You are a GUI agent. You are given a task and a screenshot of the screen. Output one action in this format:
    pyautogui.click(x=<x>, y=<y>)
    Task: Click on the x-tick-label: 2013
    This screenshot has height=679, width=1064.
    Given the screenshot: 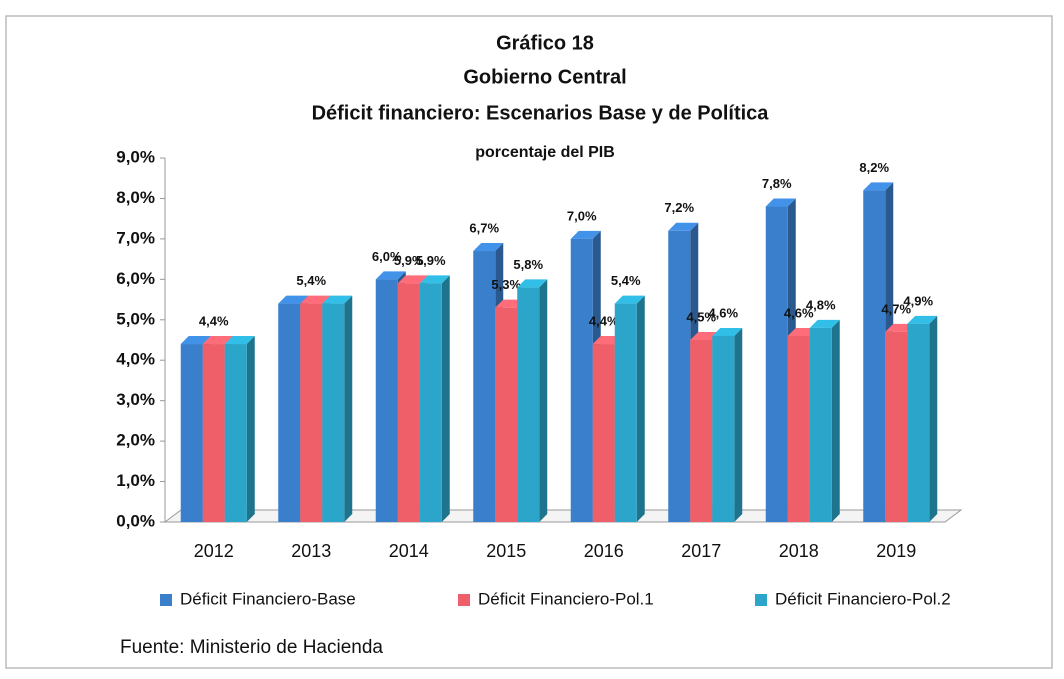 What is the action you would take?
    pyautogui.click(x=311, y=551)
    